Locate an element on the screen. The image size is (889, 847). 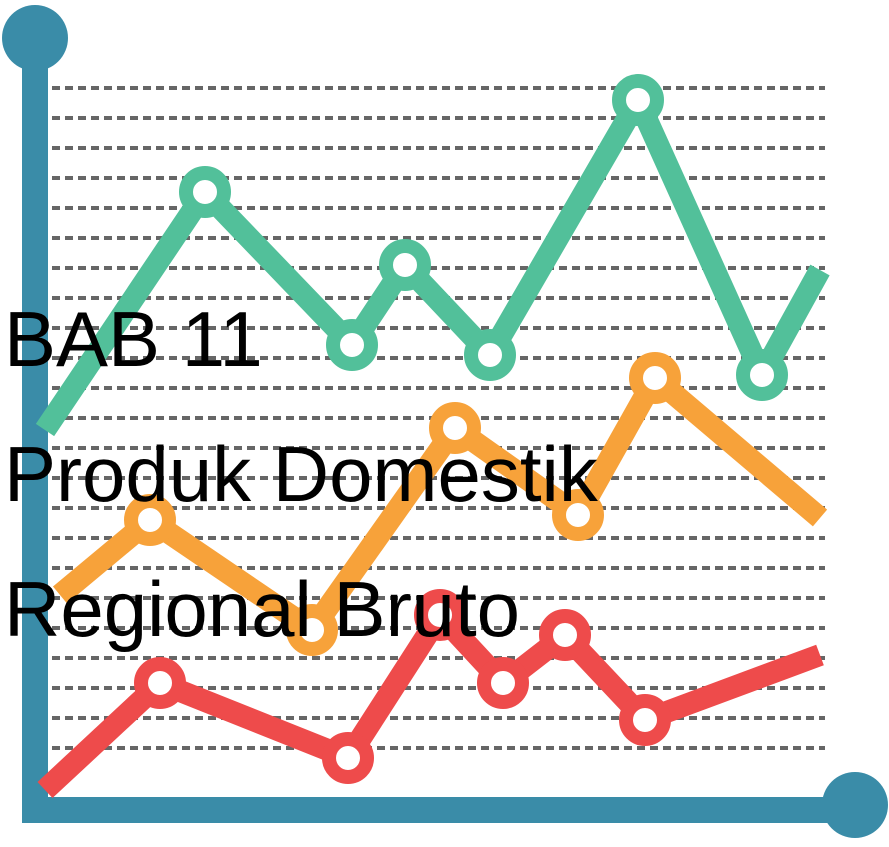
title-line: Produk Domestik is located at coordinates (301, 474).